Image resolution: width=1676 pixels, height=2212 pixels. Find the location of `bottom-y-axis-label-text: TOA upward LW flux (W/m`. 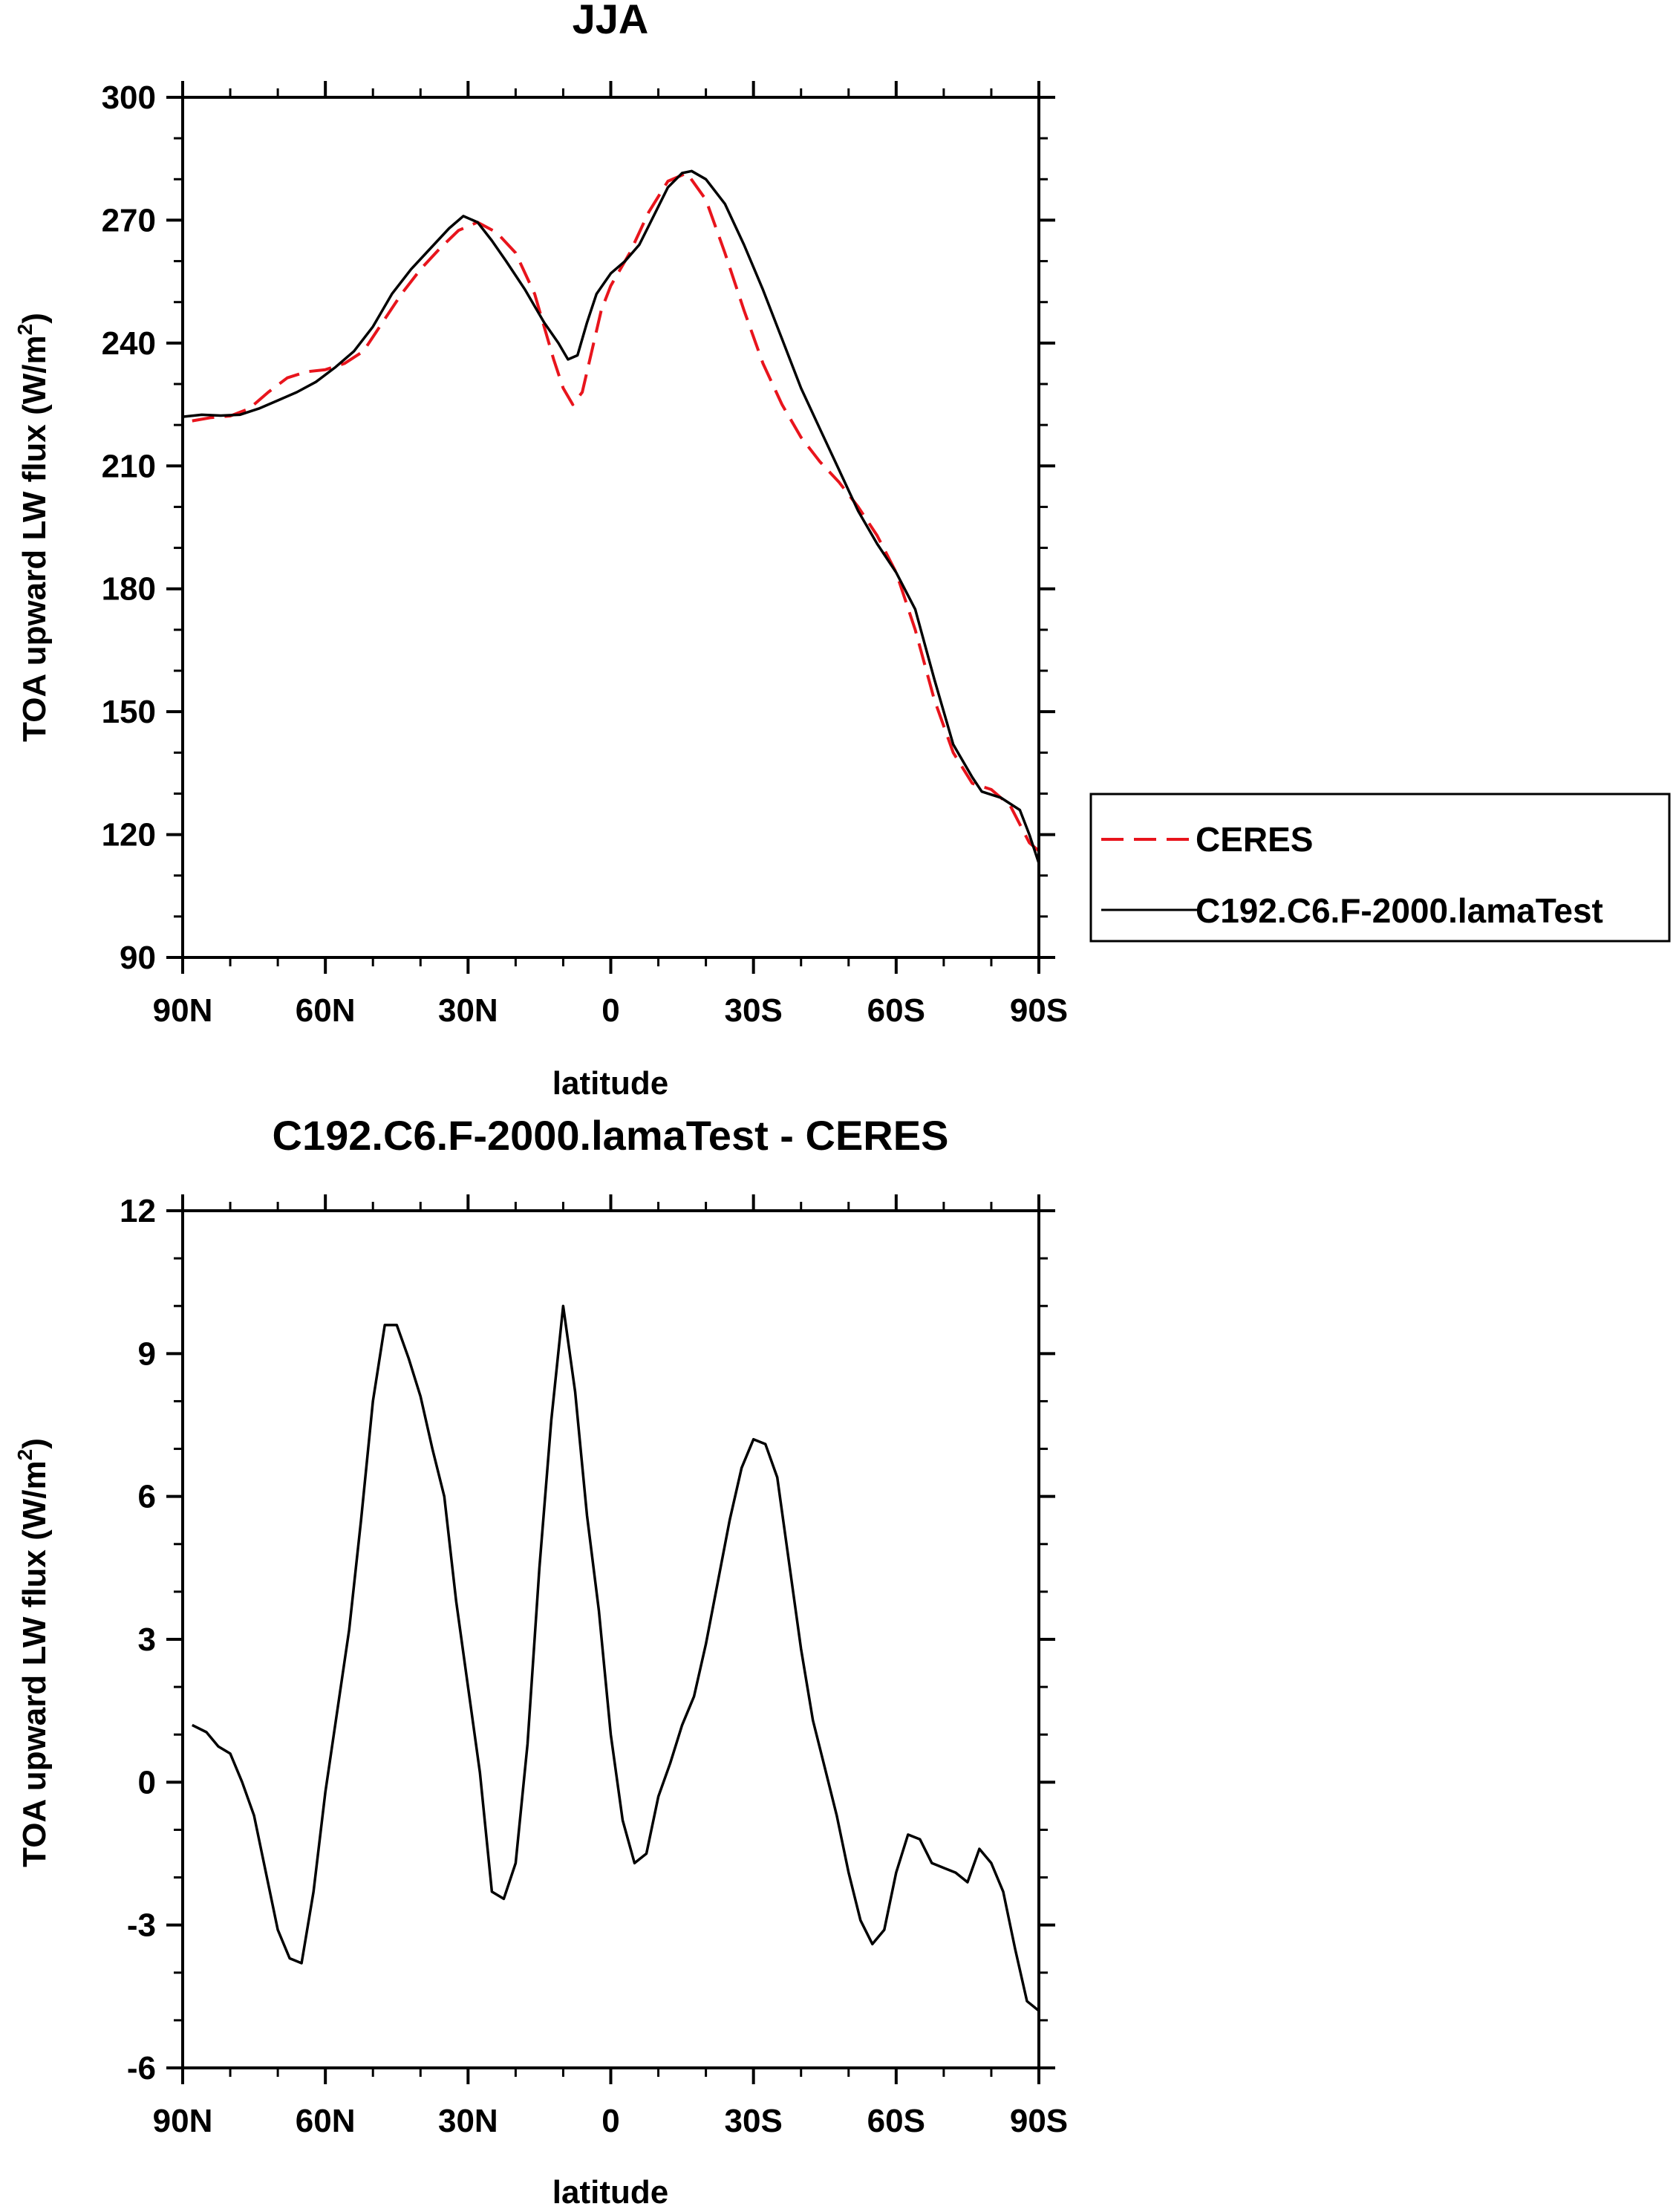

bottom-y-axis-label-text: TOA upward LW flux (W/m is located at coordinates (34, 1663).